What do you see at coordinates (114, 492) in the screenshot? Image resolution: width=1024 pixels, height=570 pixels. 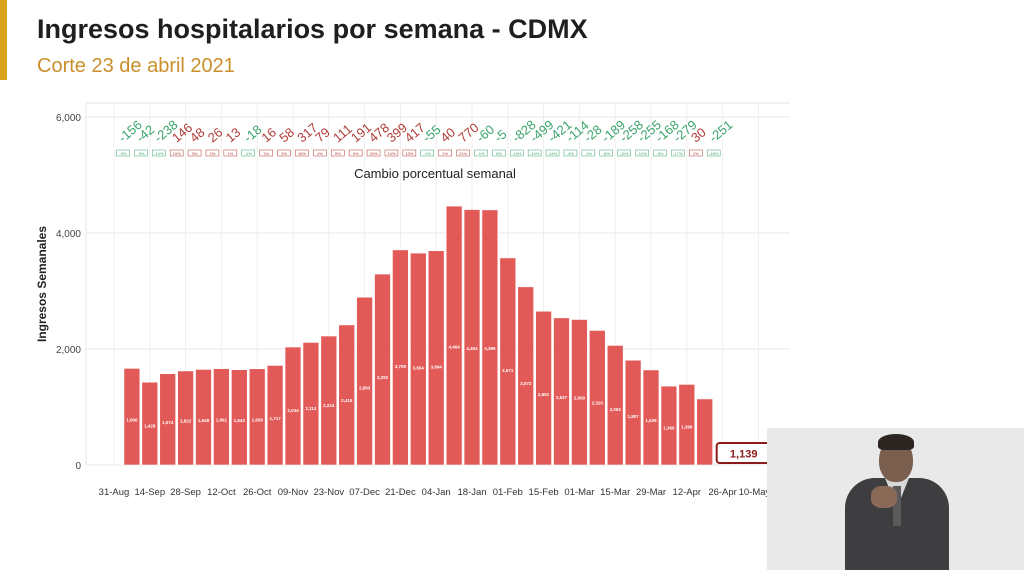 I see `x-tick-label: 31-Aug` at bounding box center [114, 492].